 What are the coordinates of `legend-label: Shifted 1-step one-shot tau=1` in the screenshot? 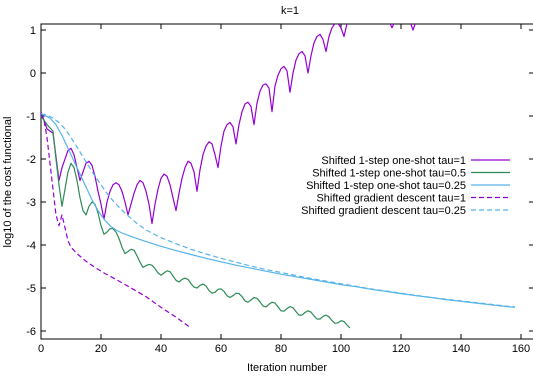 It's located at (393, 161).